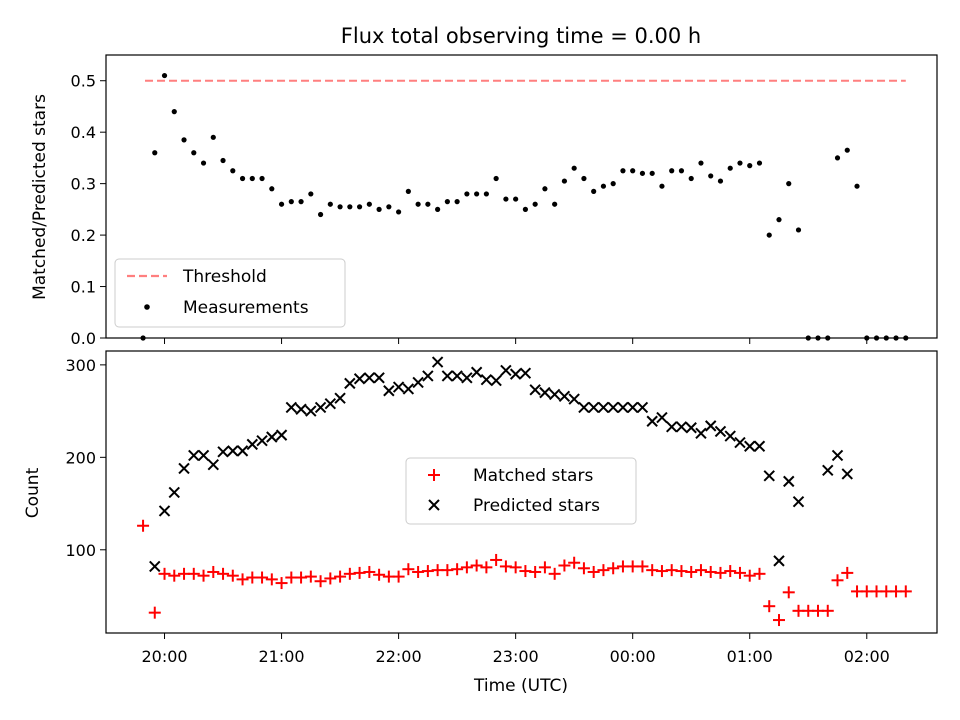 This screenshot has width=960, height=720. Describe the element at coordinates (520, 686) in the screenshot. I see `x-axis-label: Time (UTC)` at that location.